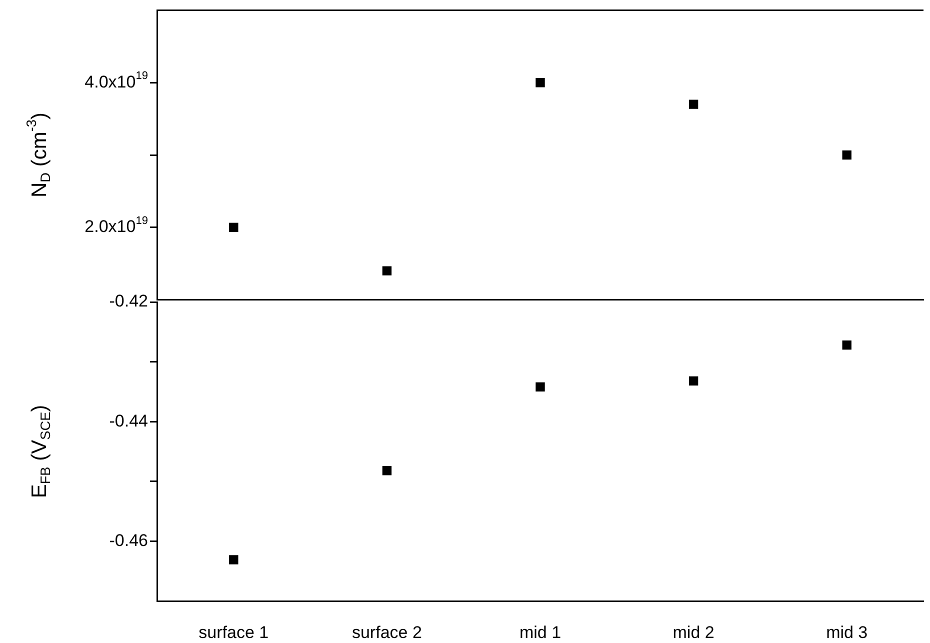 The width and height of the screenshot is (930, 643). Describe the element at coordinates (41, 451) in the screenshot. I see `y-axis-title: EFB (VSCE)` at that location.